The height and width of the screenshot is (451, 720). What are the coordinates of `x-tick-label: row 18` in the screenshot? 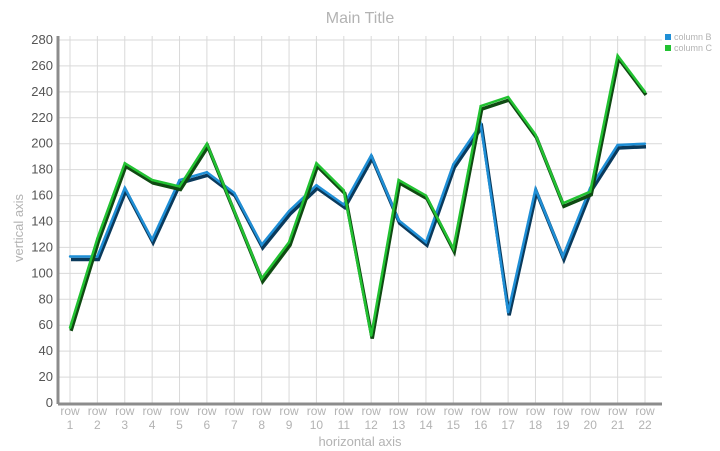 It's located at (536, 418).